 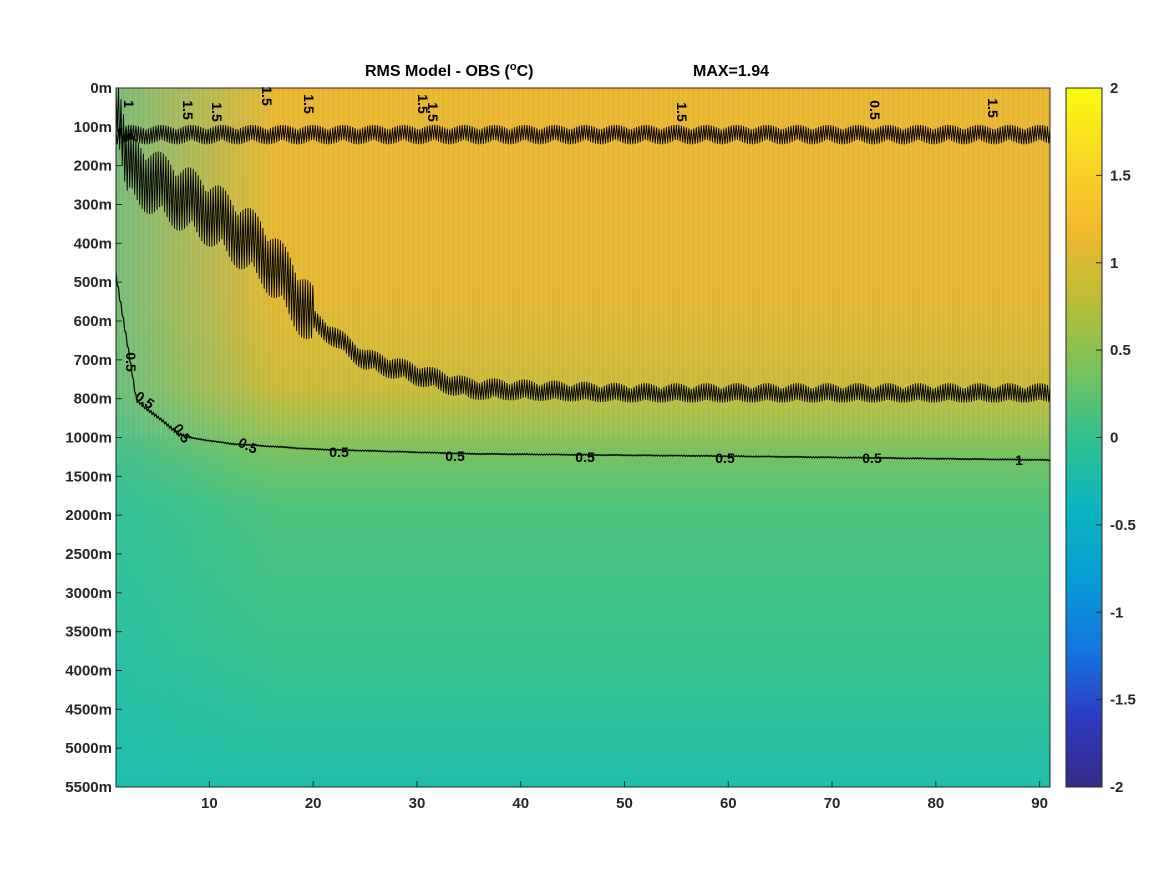 I want to click on y-tick-label: 4500m, so click(x=88, y=709).